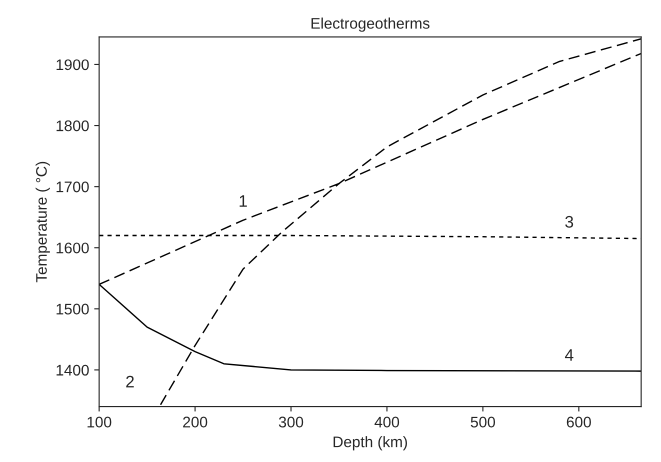  Describe the element at coordinates (291, 422) in the screenshot. I see `x-tick-label: 300` at that location.